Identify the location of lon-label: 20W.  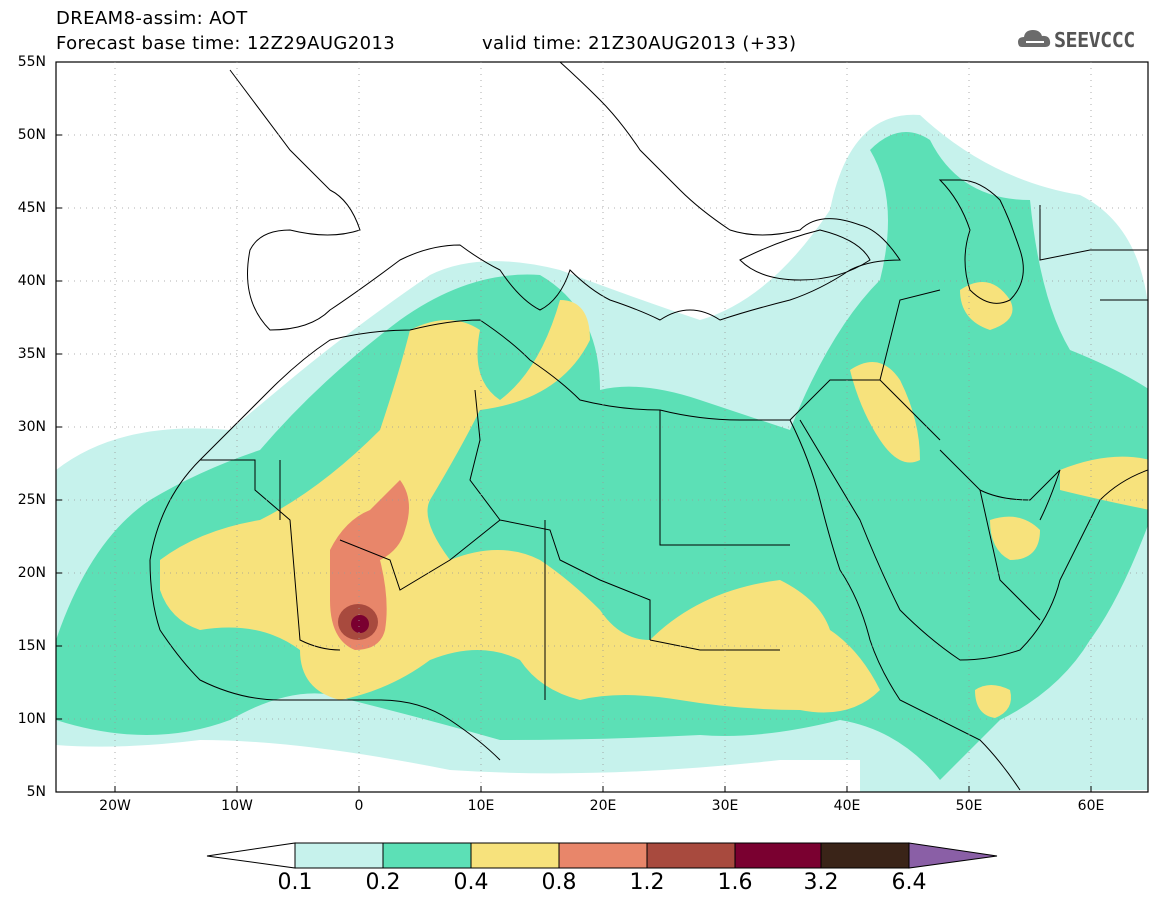
(115, 806).